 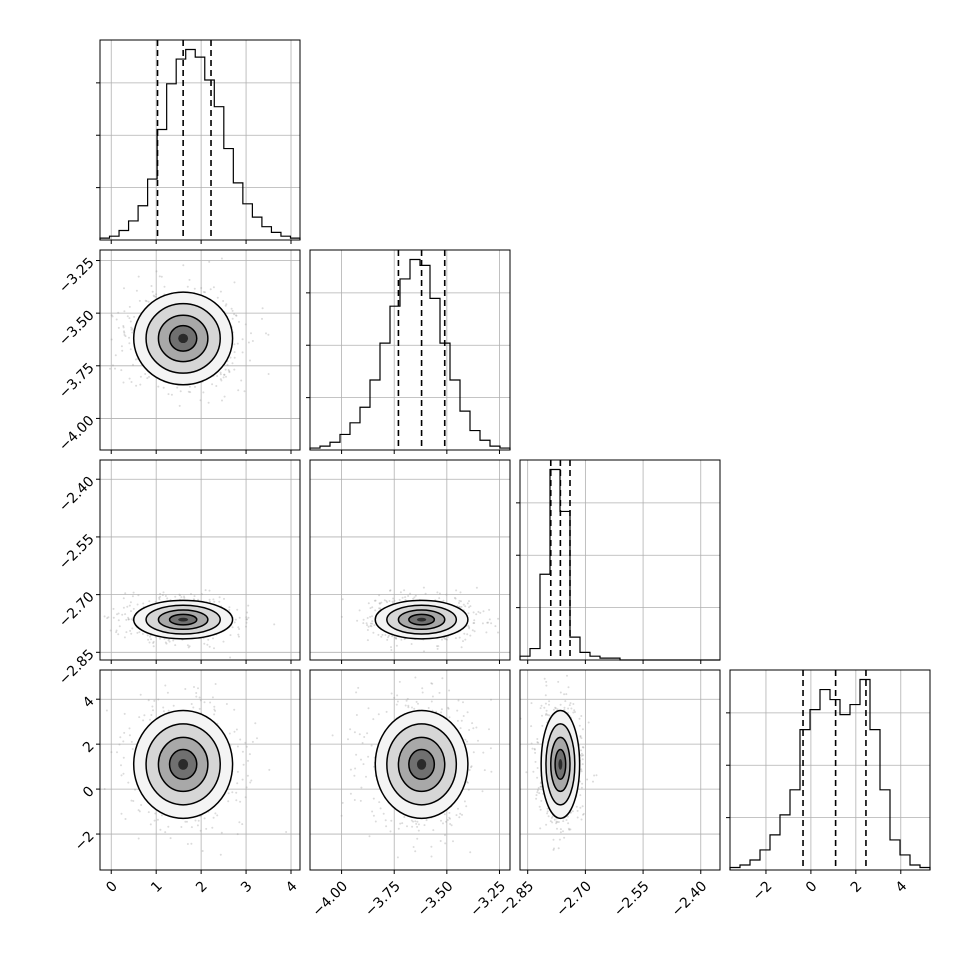 I want to click on y-tick-label: 0, so click(x=89, y=792).